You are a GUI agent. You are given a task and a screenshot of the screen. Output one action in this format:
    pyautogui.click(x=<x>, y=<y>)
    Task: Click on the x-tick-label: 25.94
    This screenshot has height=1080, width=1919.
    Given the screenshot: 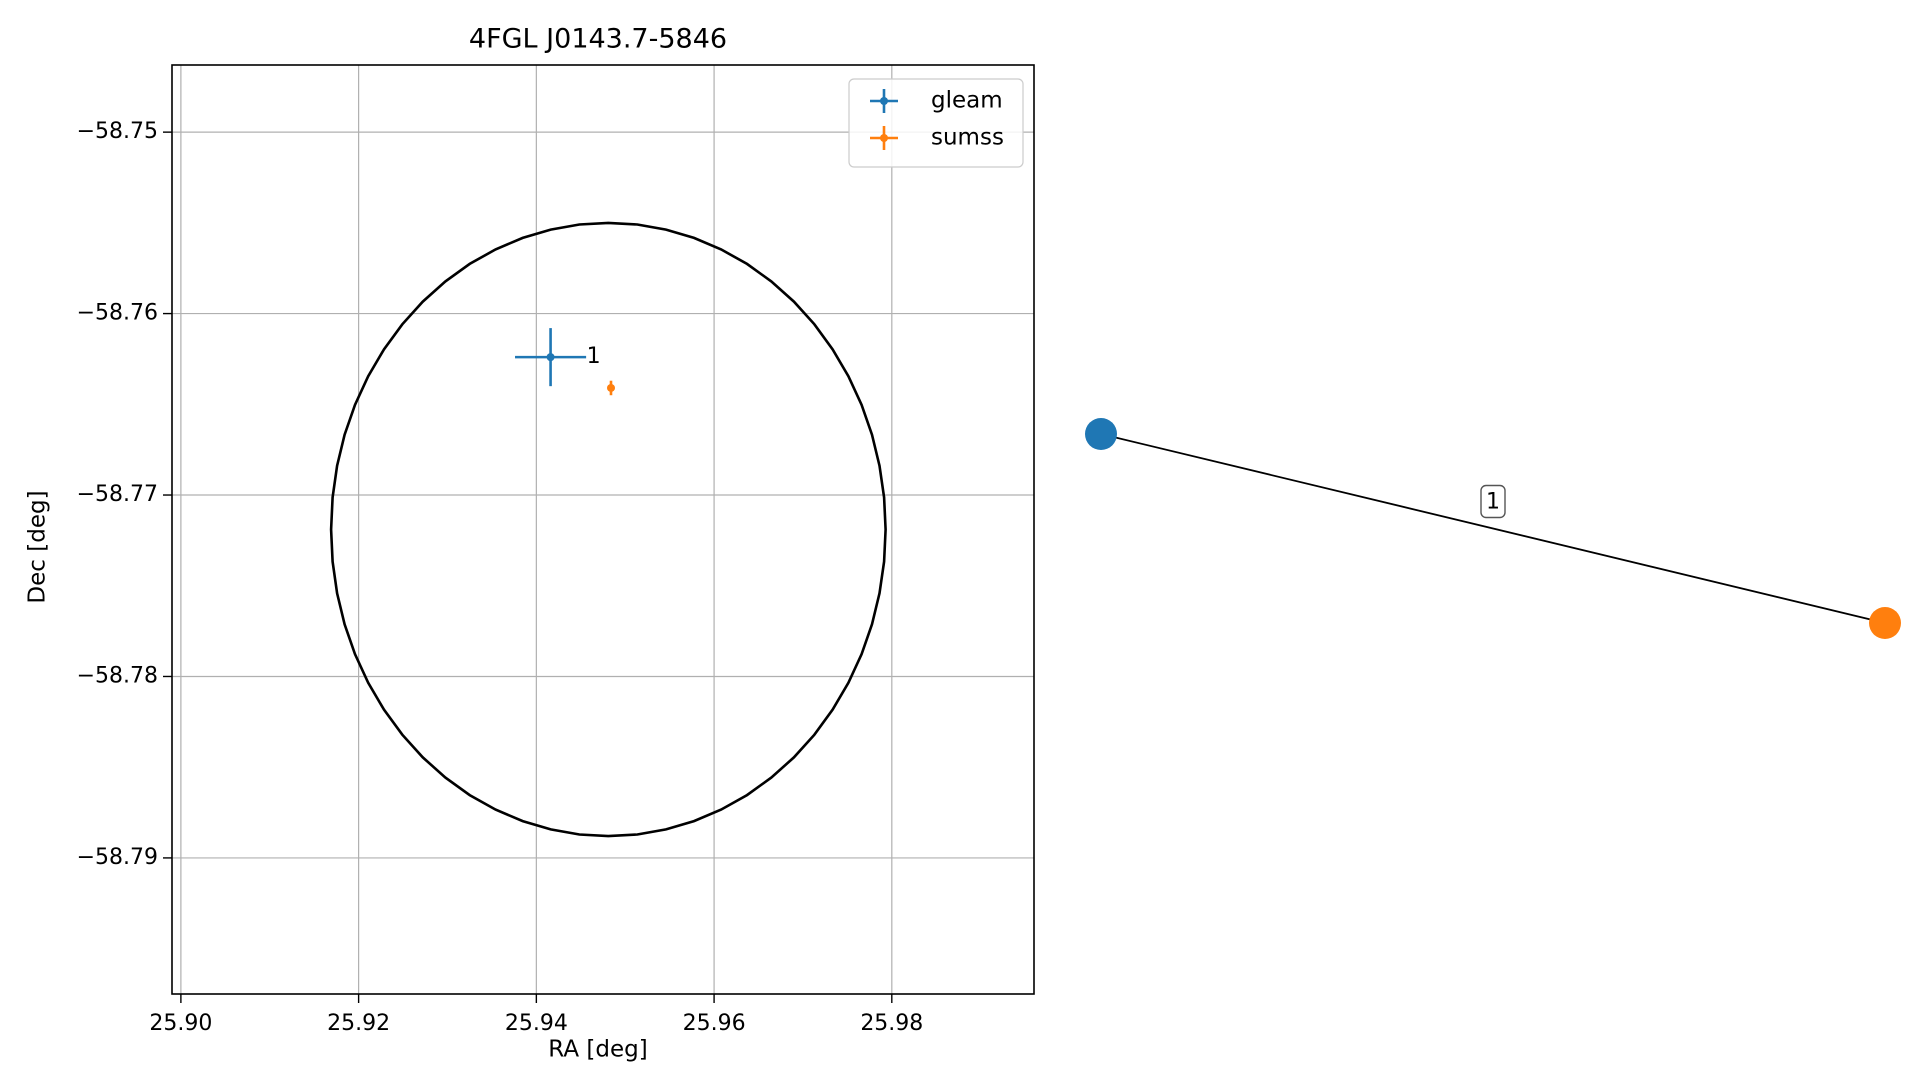 What is the action you would take?
    pyautogui.click(x=536, y=1023)
    